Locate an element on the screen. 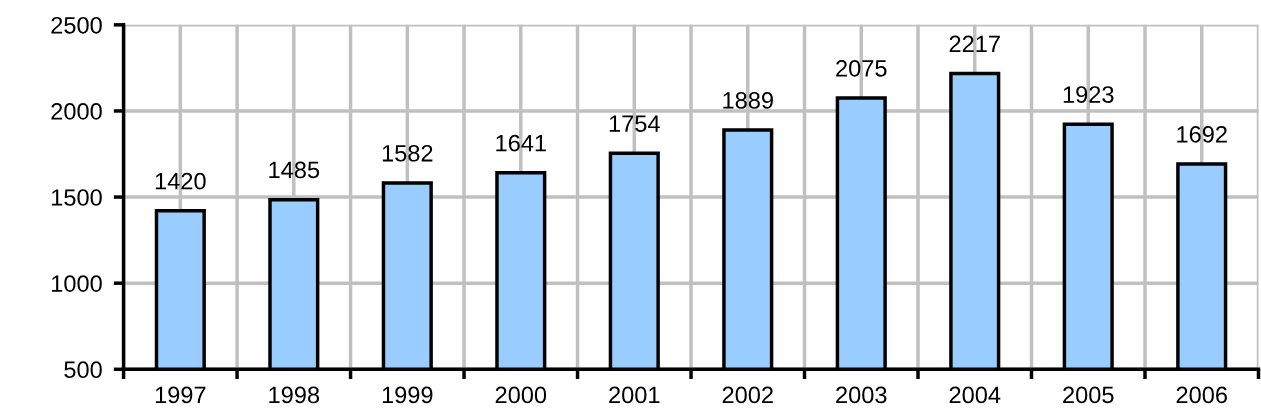  y-tick-label: 1500 is located at coordinates (77, 197).